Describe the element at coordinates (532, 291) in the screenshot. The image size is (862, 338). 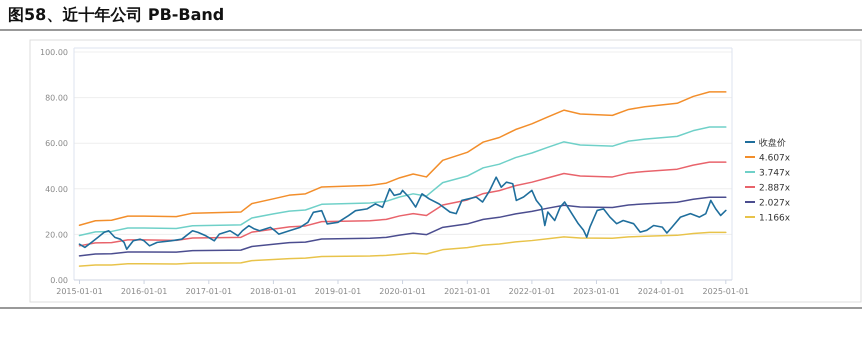
I see `x-tick-label: 2022-01-01` at that location.